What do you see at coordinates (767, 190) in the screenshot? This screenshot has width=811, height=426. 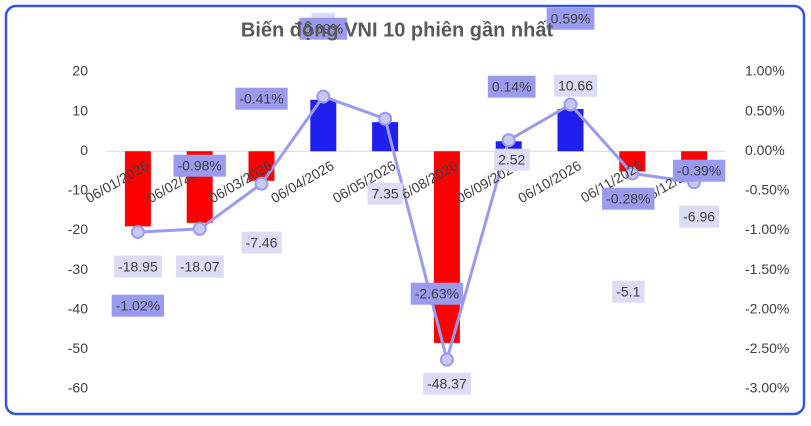 I see `y2-tick-label: -0.50%` at bounding box center [767, 190].